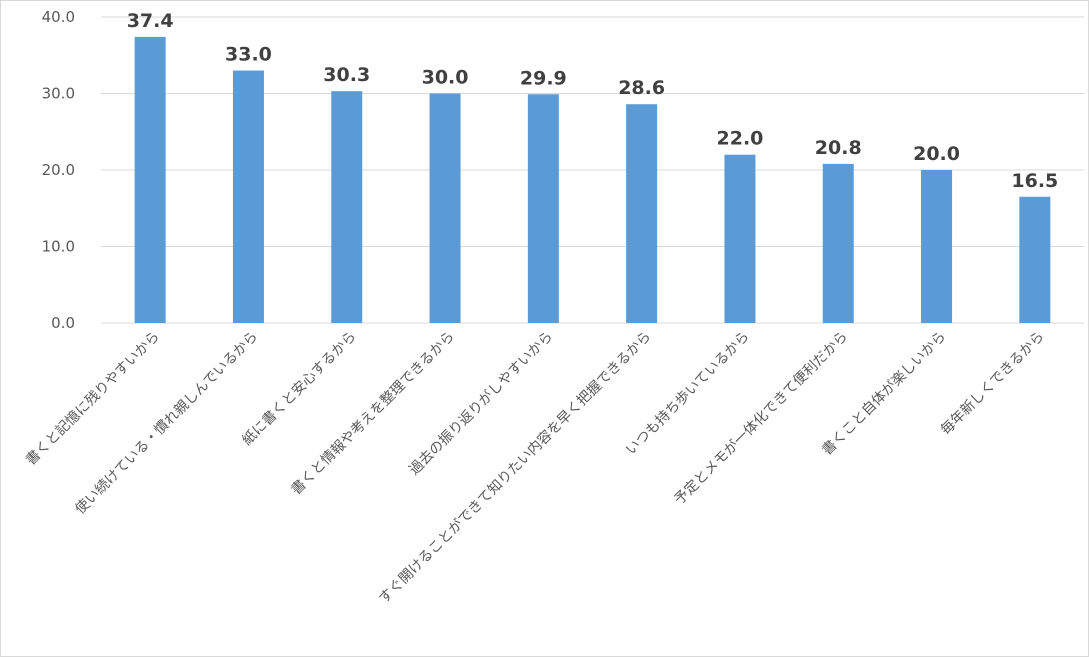 Image resolution: width=1089 pixels, height=658 pixels. What do you see at coordinates (58, 247) in the screenshot?
I see `y-tick-label: 10.0` at bounding box center [58, 247].